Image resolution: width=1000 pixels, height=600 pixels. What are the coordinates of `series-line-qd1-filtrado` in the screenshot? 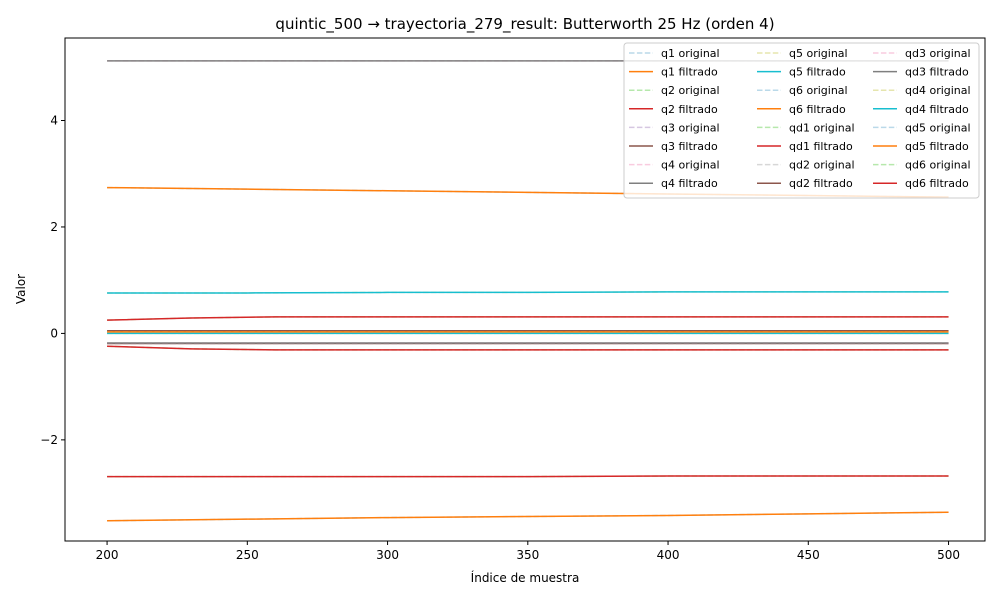 It's located at (528, 348).